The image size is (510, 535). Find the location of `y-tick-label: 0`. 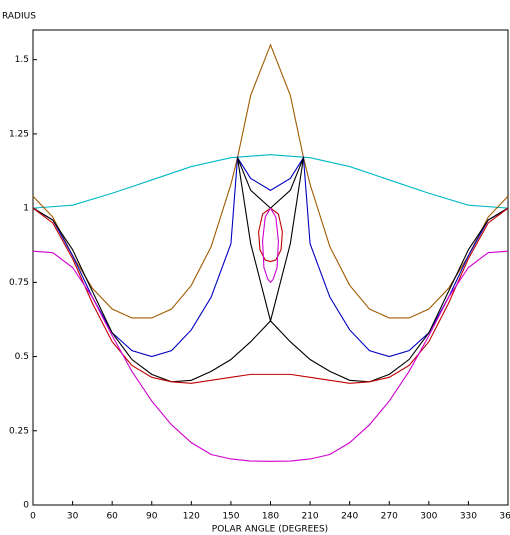

y-tick-label: 0 is located at coordinates (26, 506).